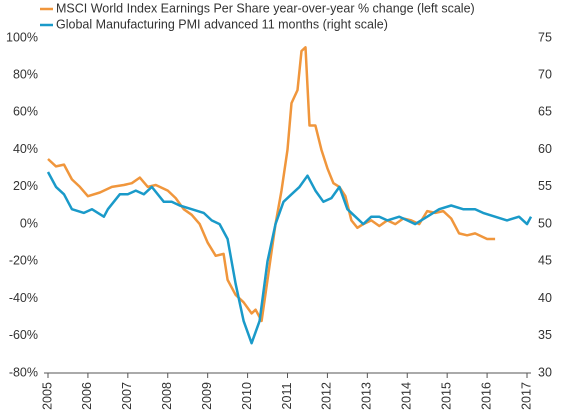 The height and width of the screenshot is (415, 574). I want to click on y-tick-label: 40%, so click(25, 149).